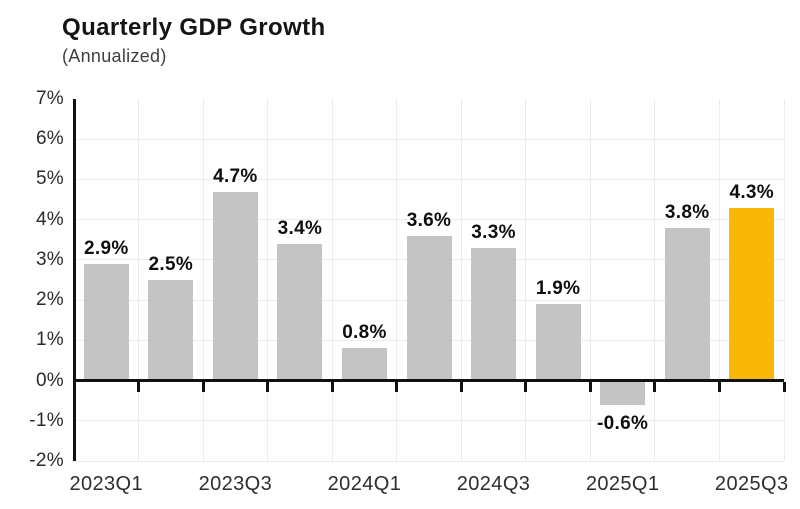  I want to click on y-axis-label: 3%, so click(49, 259).